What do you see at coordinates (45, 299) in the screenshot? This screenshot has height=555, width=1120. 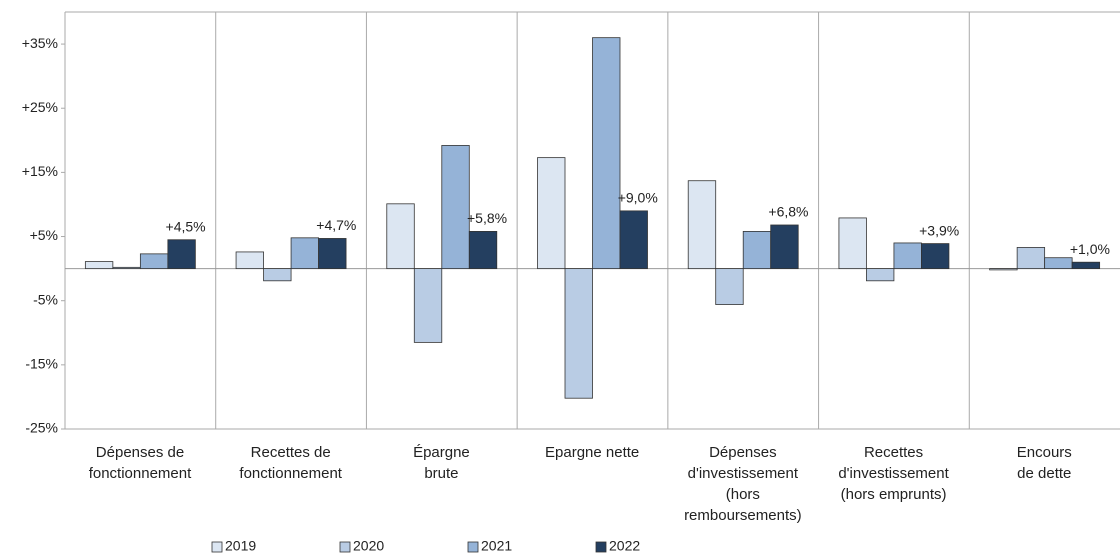 I see `y-tick-label: -5%` at bounding box center [45, 299].